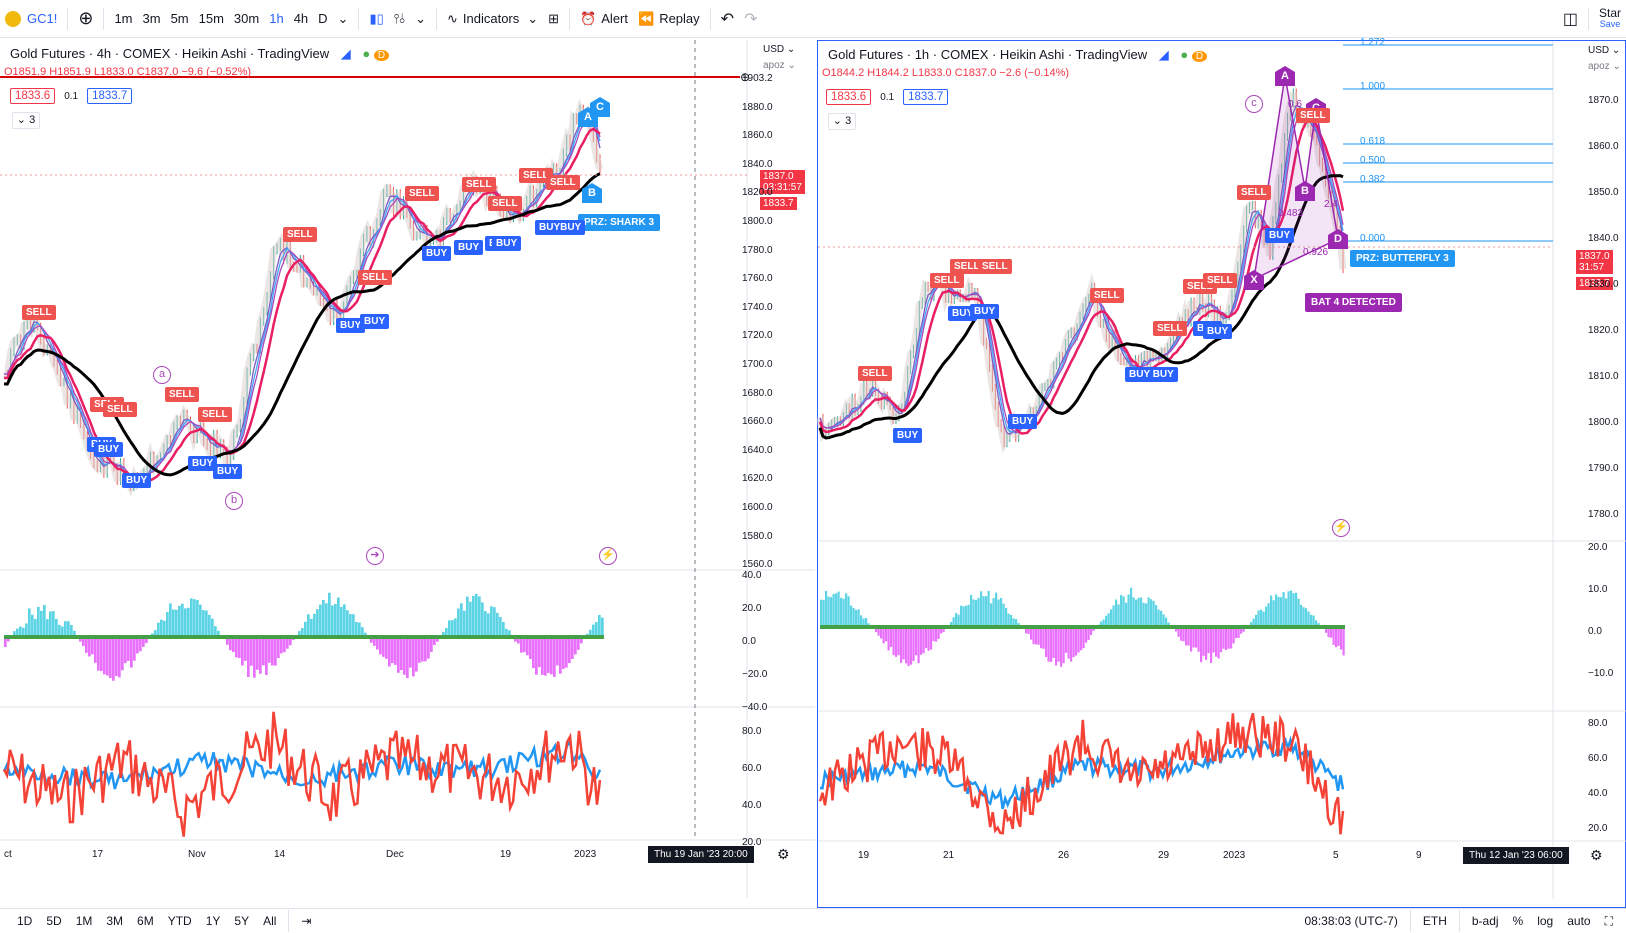 The height and width of the screenshot is (933, 1626). I want to click on timeframe-5m: 5m, so click(179, 18).